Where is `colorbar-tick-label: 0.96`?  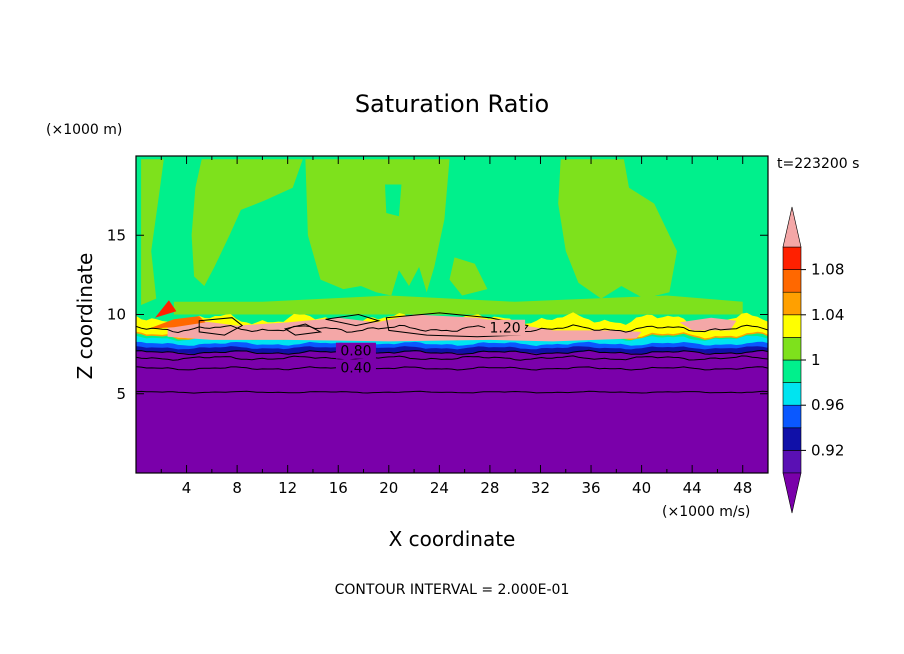
colorbar-tick-label: 0.96 is located at coordinates (827, 405).